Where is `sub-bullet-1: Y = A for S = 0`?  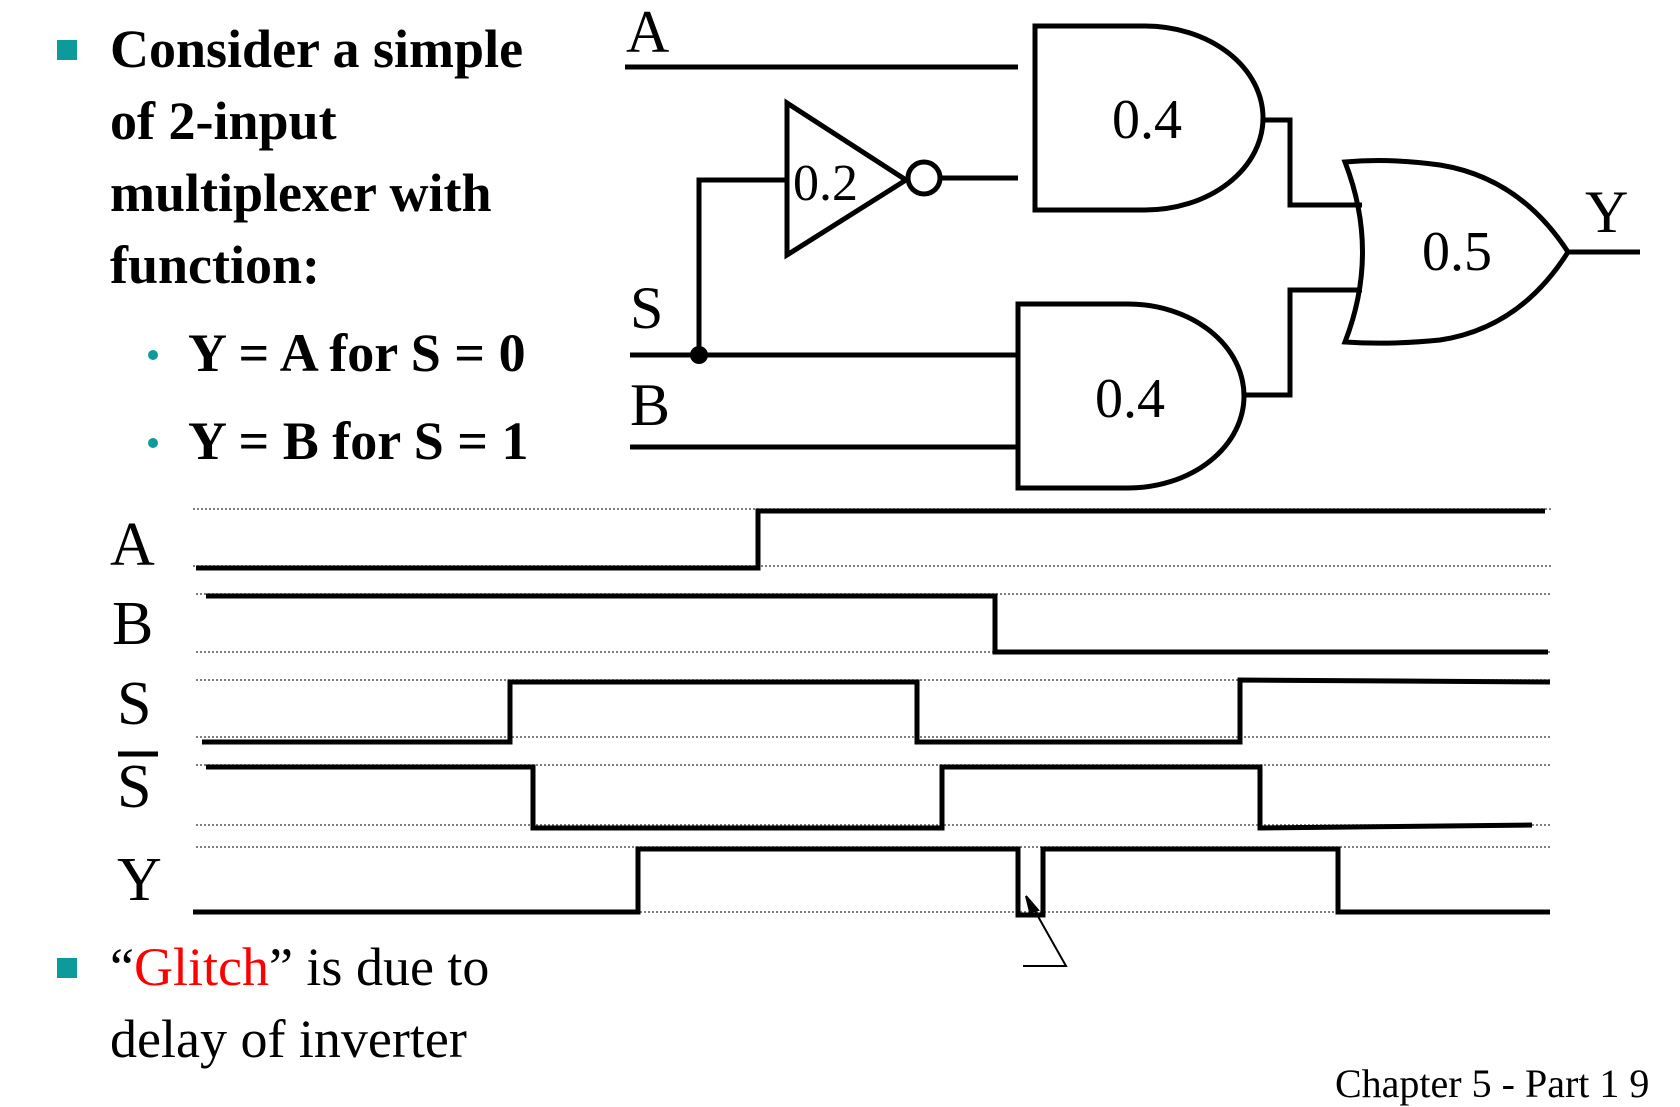
sub-bullet-1: Y = A for S = 0 is located at coordinates (357, 353).